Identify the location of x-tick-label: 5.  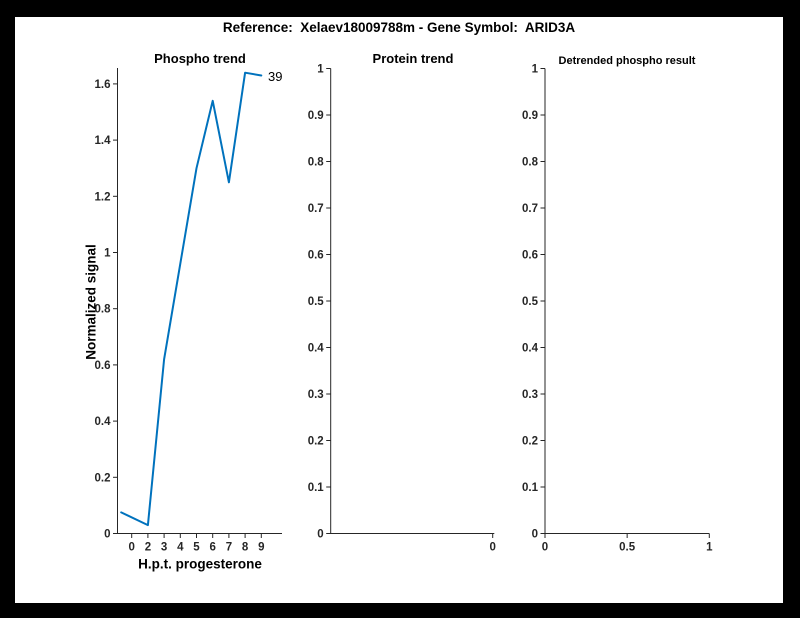
(196, 548).